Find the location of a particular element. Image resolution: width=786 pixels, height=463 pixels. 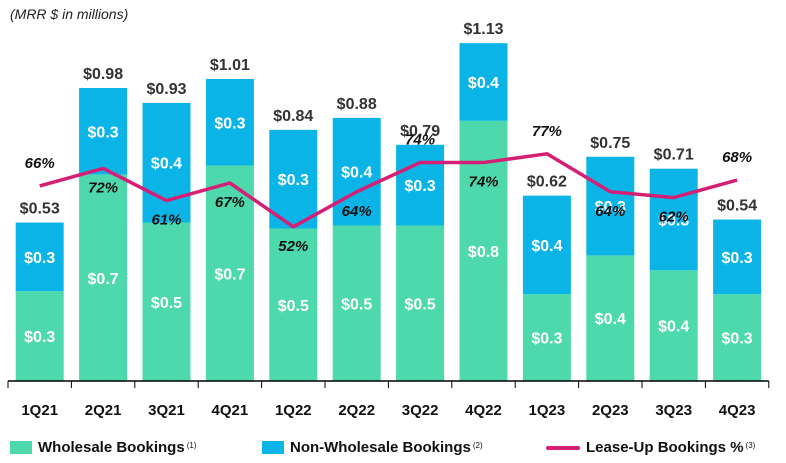

data-label-total: $0.71 is located at coordinates (674, 155).